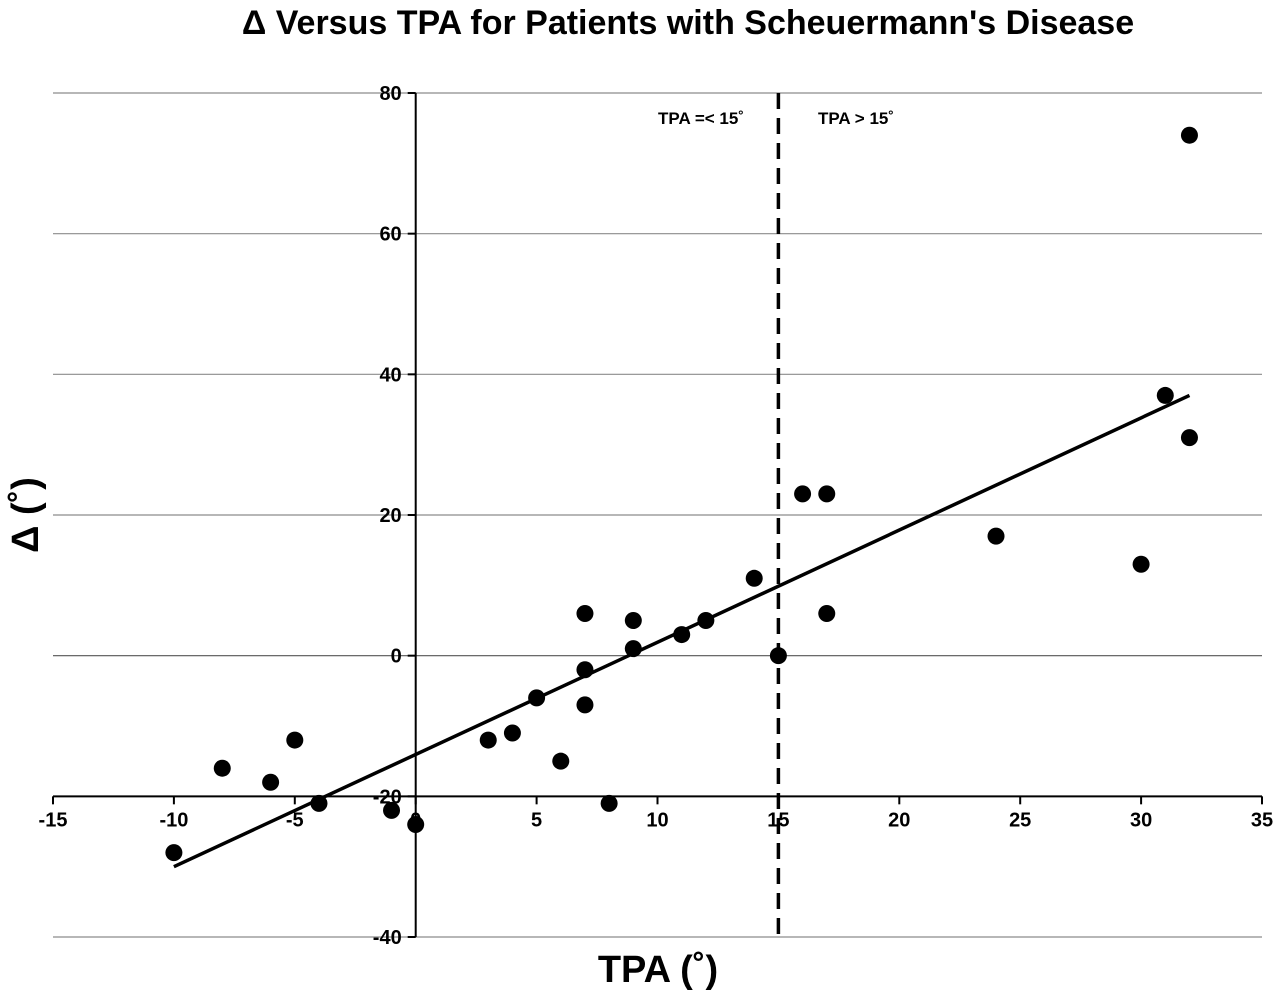  I want to click on x-tick-label: 35, so click(1262, 820).